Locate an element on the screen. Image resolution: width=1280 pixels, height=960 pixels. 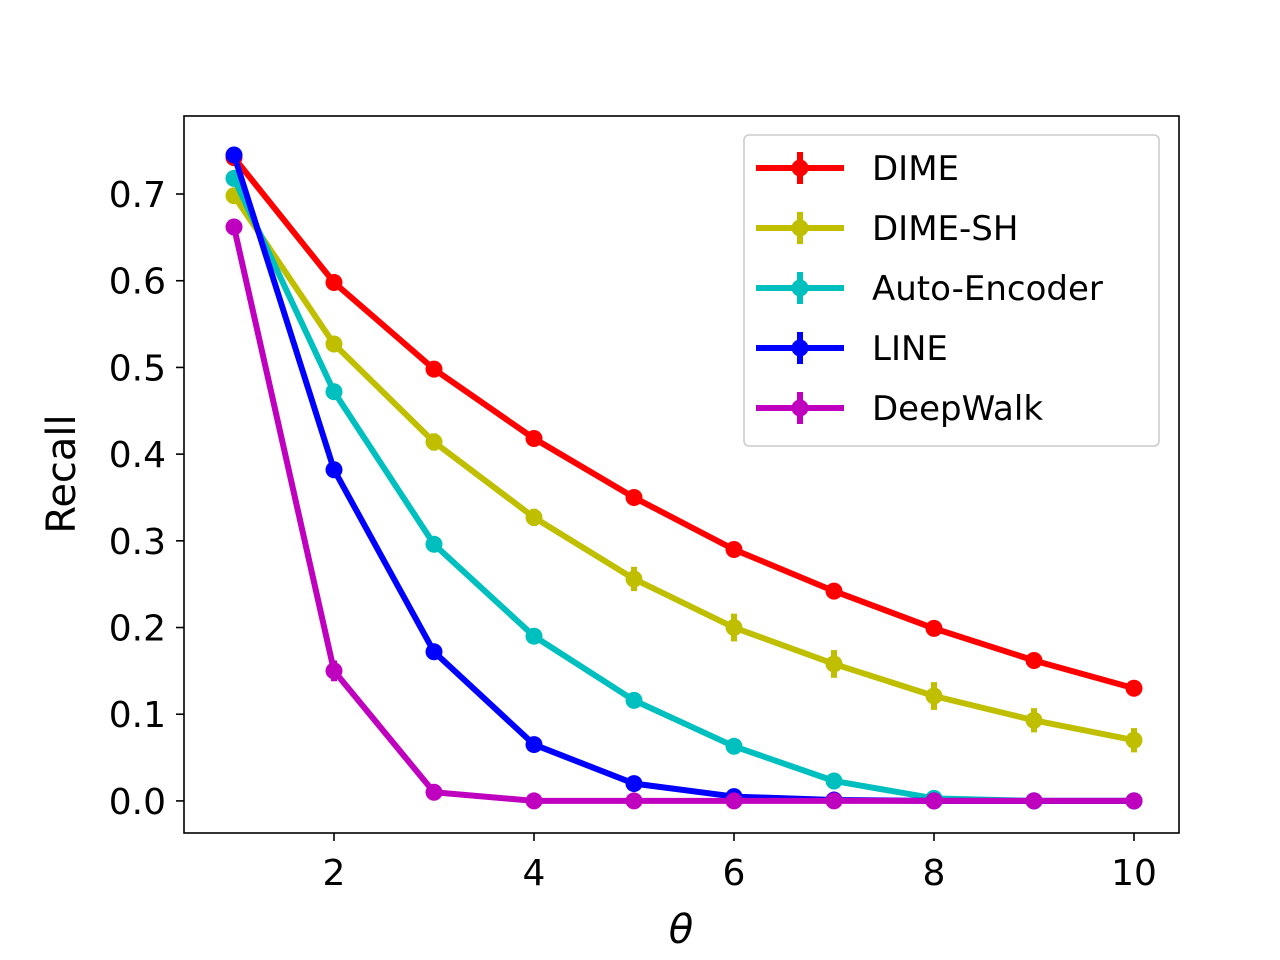
legend-label: DIME-SH is located at coordinates (945, 229).